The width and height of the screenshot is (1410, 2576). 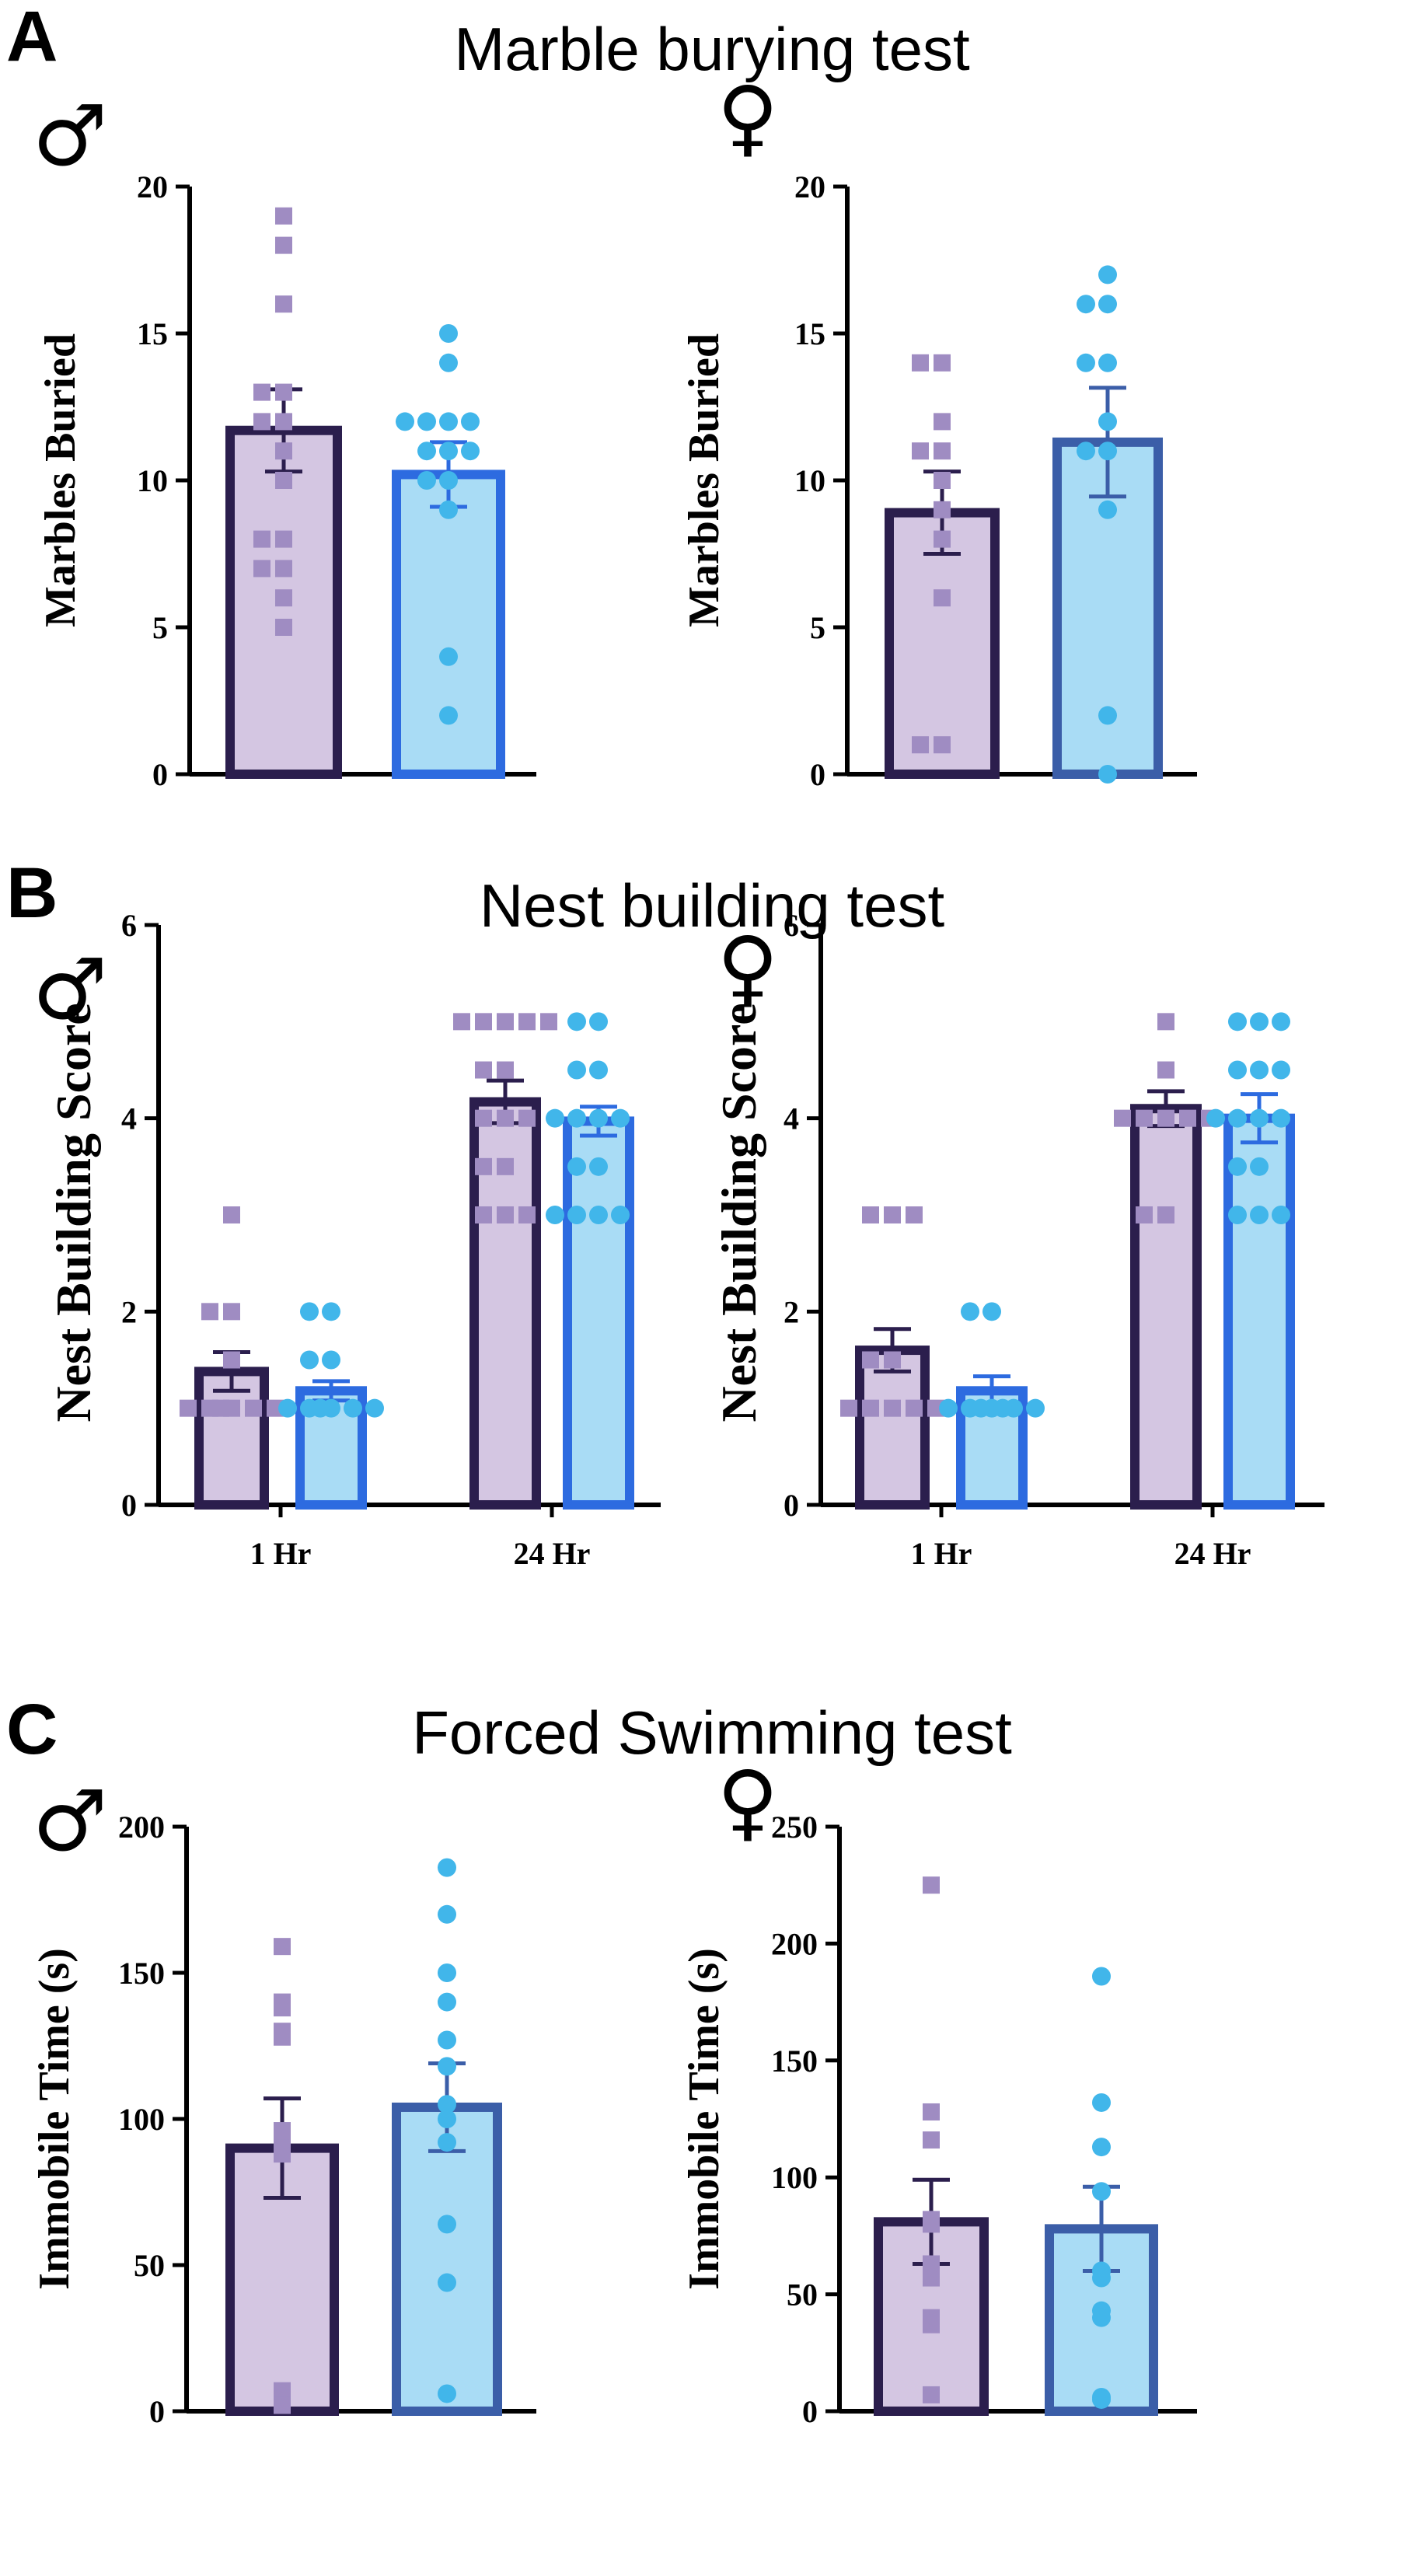 What do you see at coordinates (941, 1554) in the screenshot?
I see `x-category-label: 1 Hr` at bounding box center [941, 1554].